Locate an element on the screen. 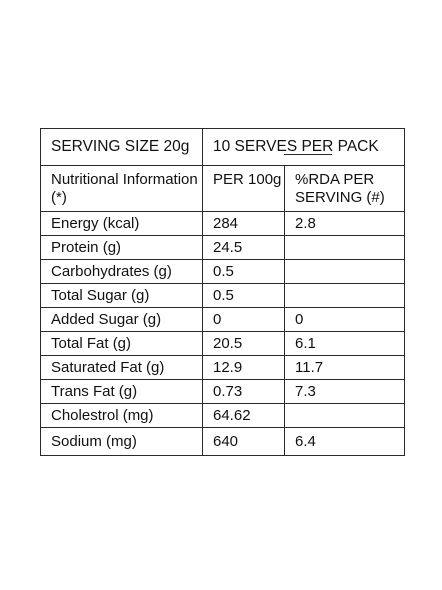 The height and width of the screenshot is (590, 442). nutrient-name-cell: Trans Fat (g) is located at coordinates (121, 391).